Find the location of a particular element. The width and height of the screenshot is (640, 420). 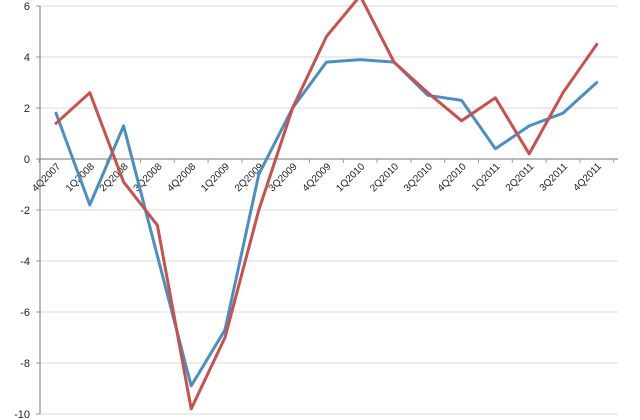

x-tick-label: 1Q2010 is located at coordinates (350, 177).